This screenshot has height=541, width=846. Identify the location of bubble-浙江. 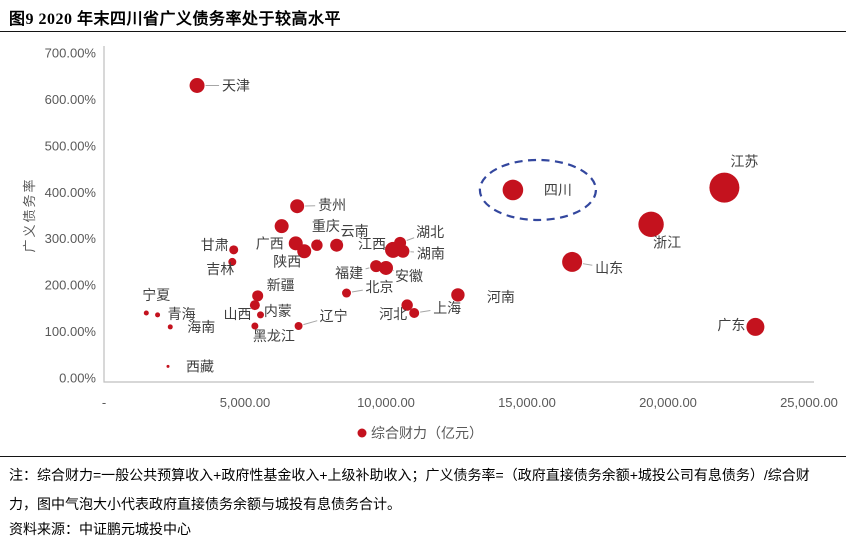
(651, 224).